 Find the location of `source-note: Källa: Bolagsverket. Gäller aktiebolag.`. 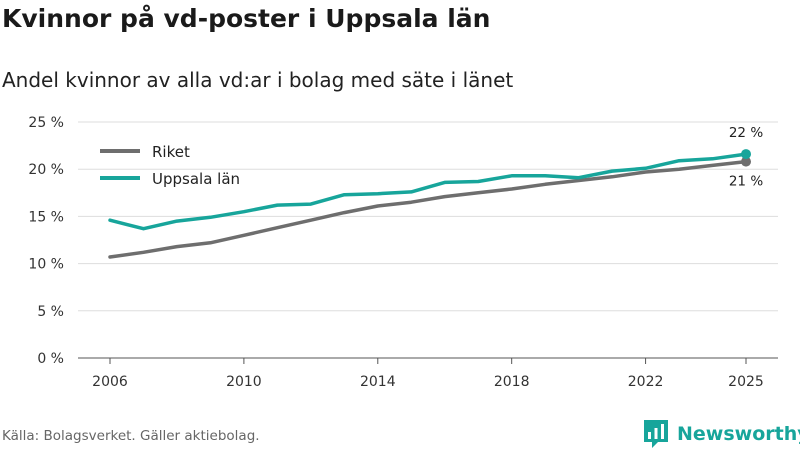

source-note: Källa: Bolagsverket. Gäller aktiebolag. is located at coordinates (131, 436).